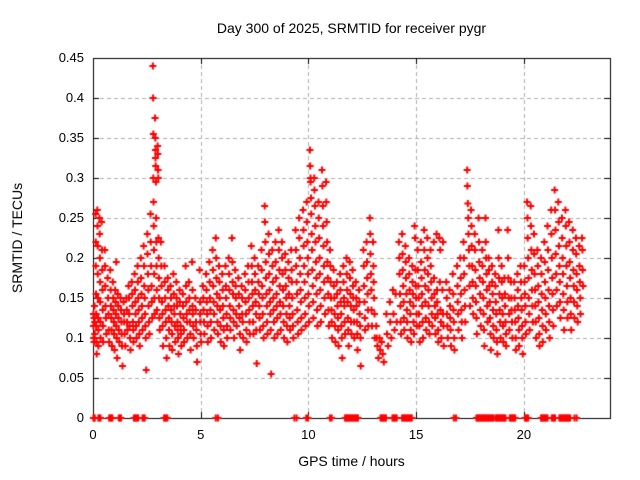  Describe the element at coordinates (71, 377) in the screenshot. I see `y-tick-label: 0.05` at that location.